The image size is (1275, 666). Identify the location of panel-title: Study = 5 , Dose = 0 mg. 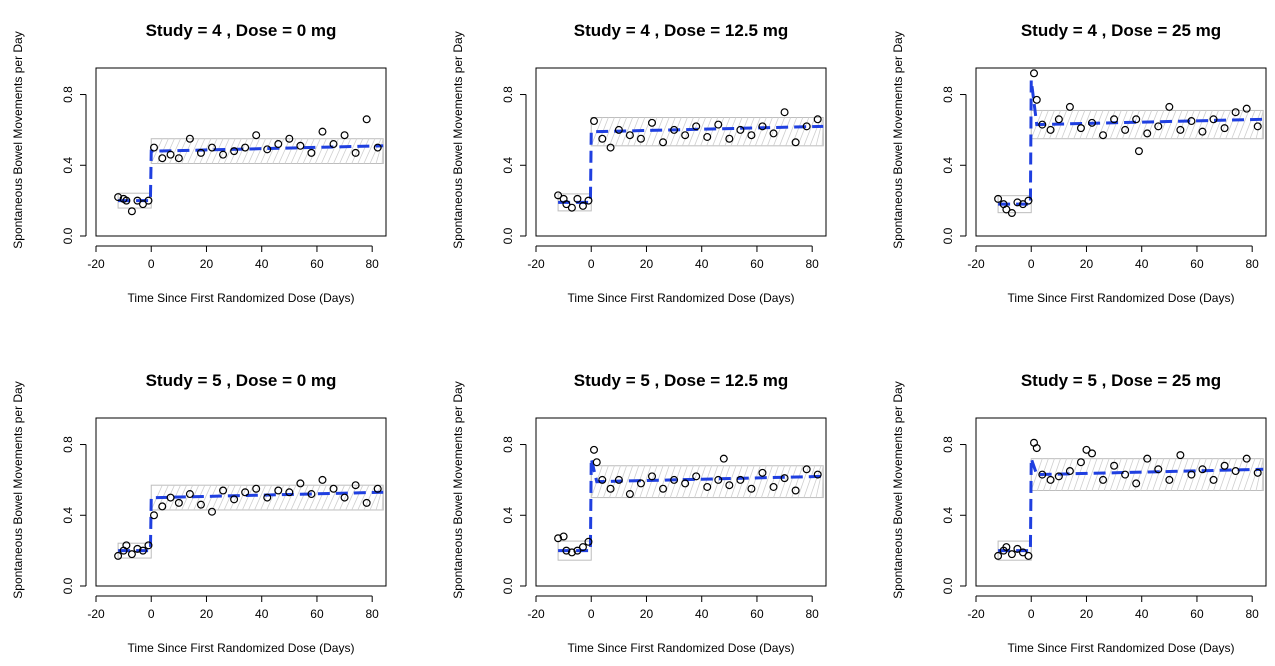
(241, 380).